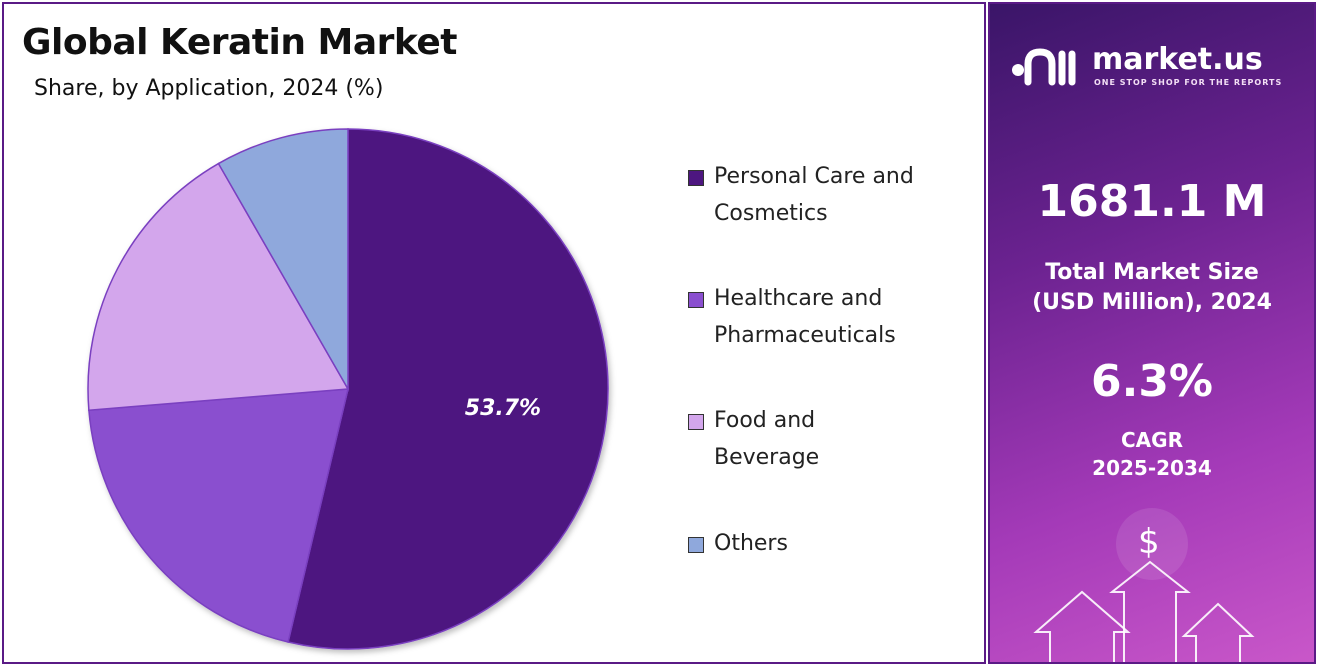  I want to click on pie-slice-food-and-beverage, so click(218, 287).